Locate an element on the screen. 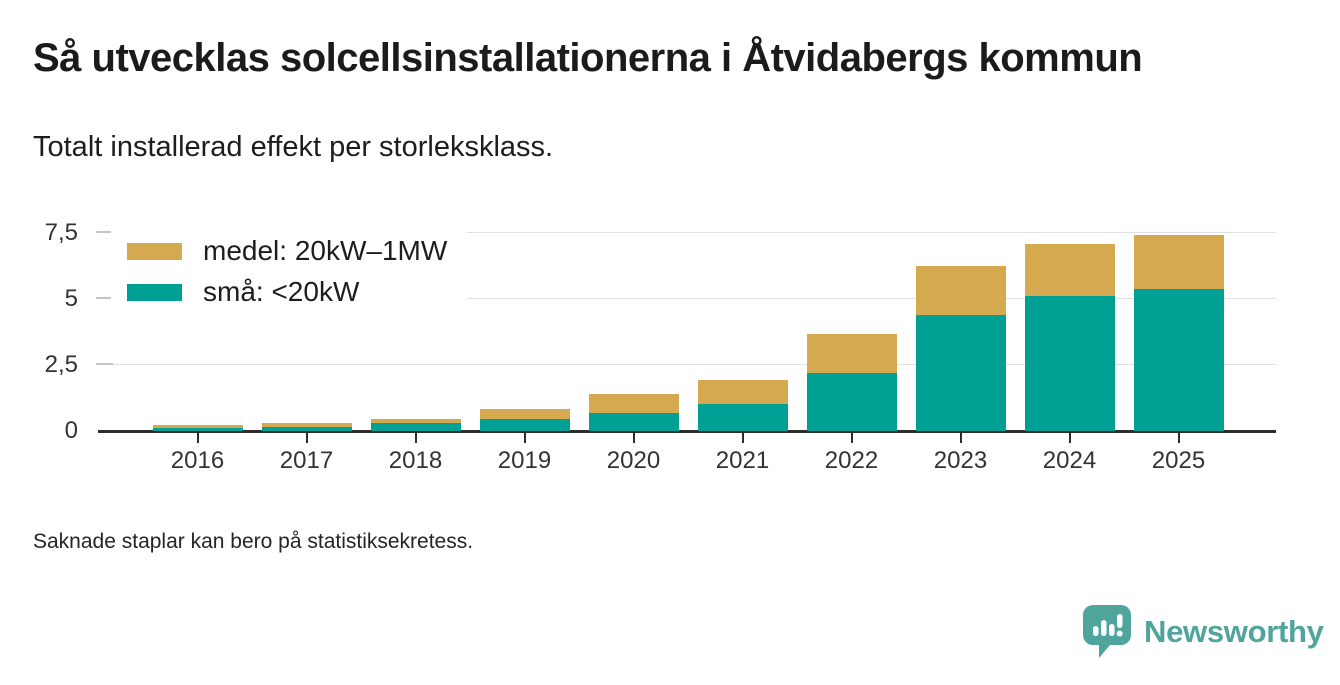 The image size is (1340, 685). bar-segment-medel-2020 is located at coordinates (633, 403).